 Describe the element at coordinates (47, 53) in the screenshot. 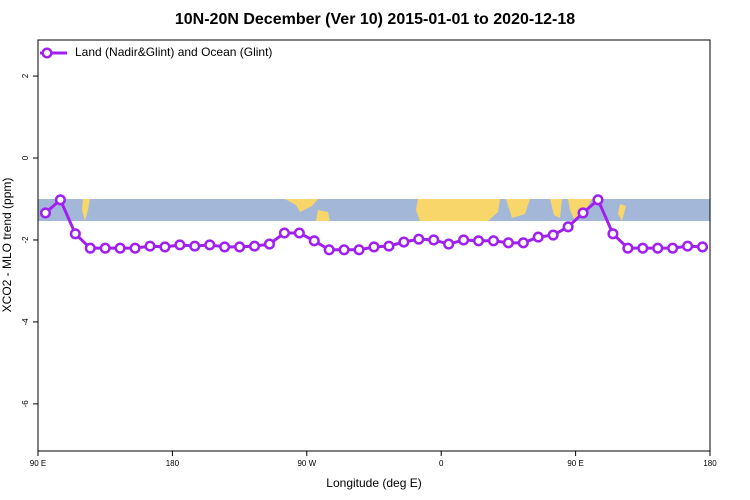

I see `legend-marker` at that location.